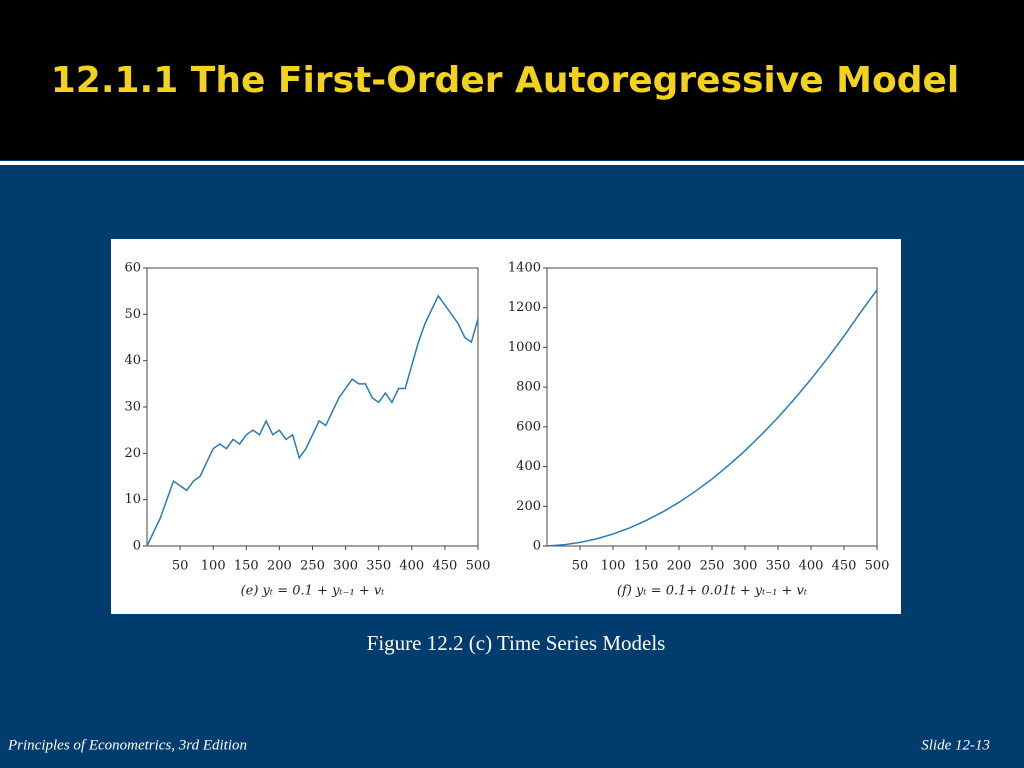  What do you see at coordinates (132, 499) in the screenshot?
I see `y-tick-label: 10` at bounding box center [132, 499].